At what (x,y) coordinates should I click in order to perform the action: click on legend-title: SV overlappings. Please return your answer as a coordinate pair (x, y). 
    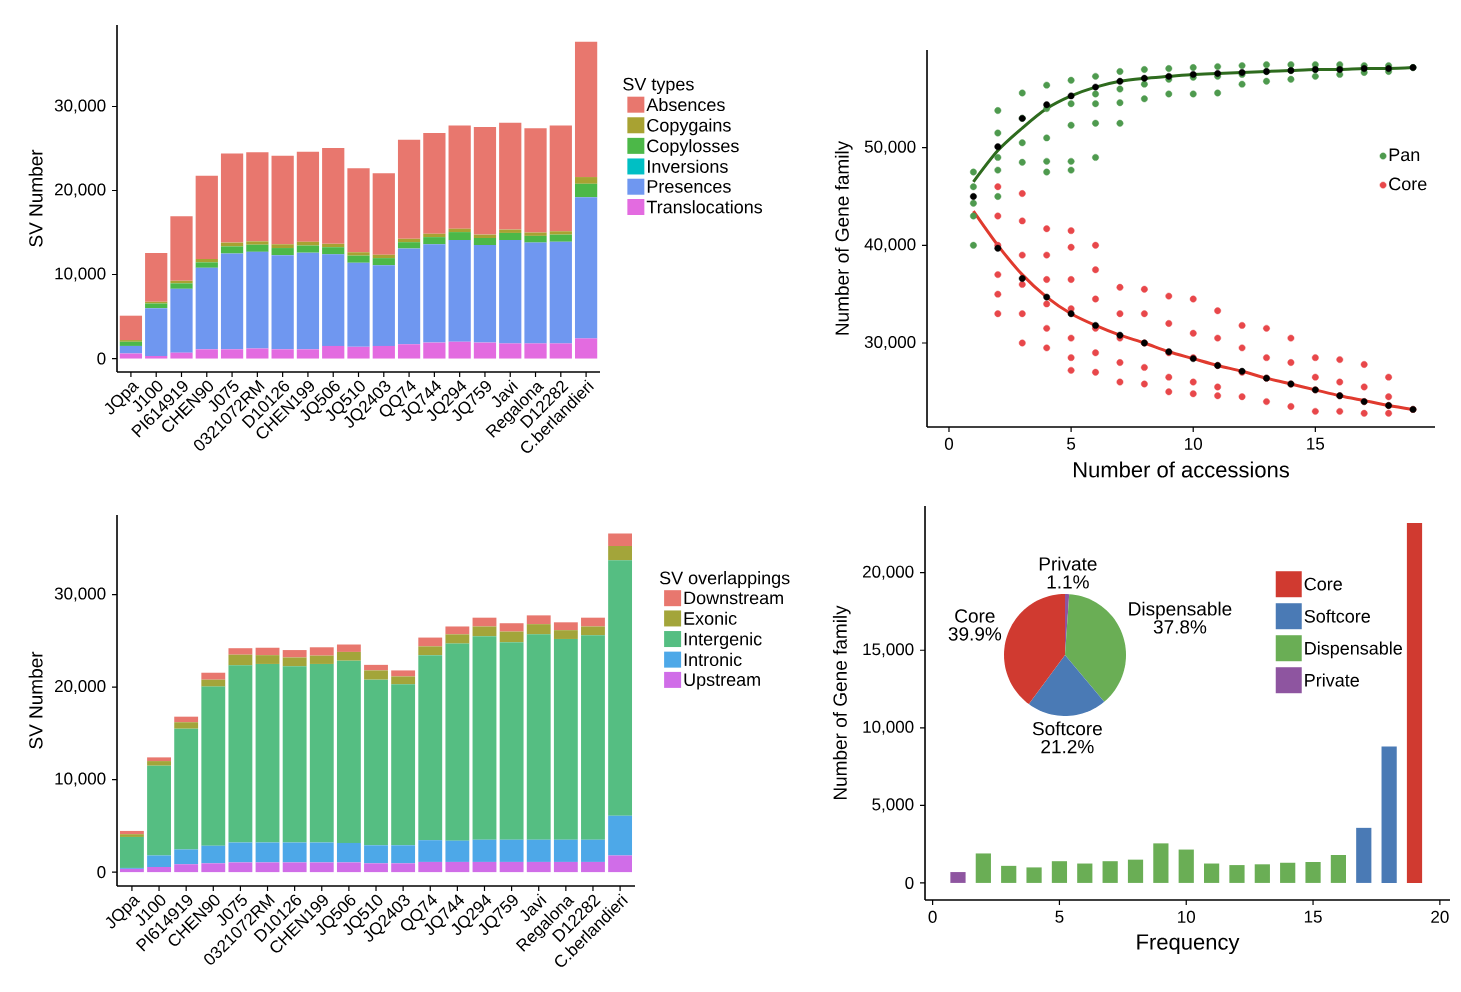
    Looking at the image, I should click on (724, 579).